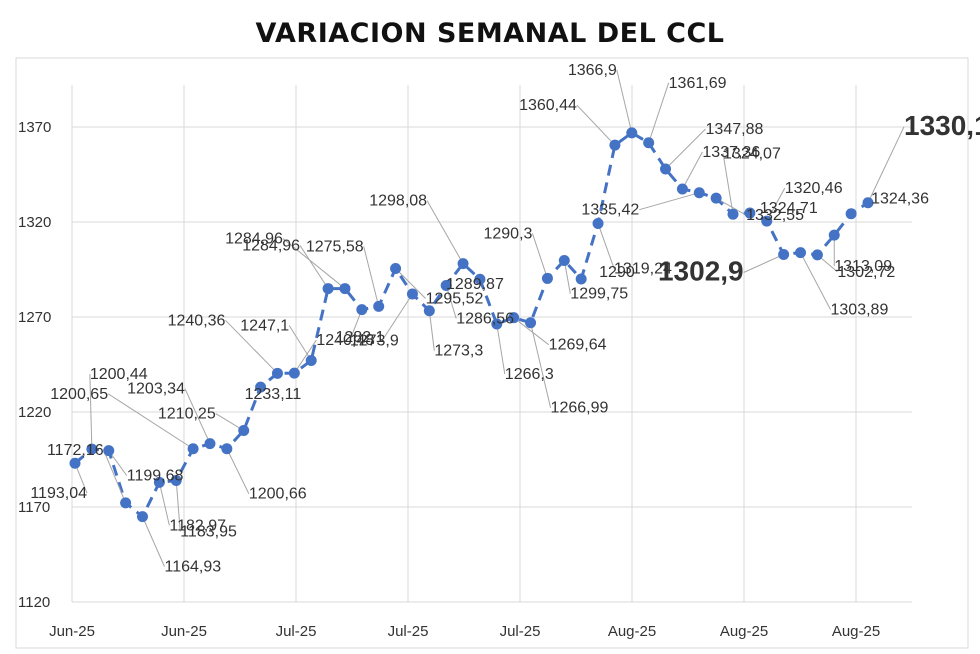 The width and height of the screenshot is (980, 654). Describe the element at coordinates (599, 293) in the screenshot. I see `data-label: 1299,75` at that location.